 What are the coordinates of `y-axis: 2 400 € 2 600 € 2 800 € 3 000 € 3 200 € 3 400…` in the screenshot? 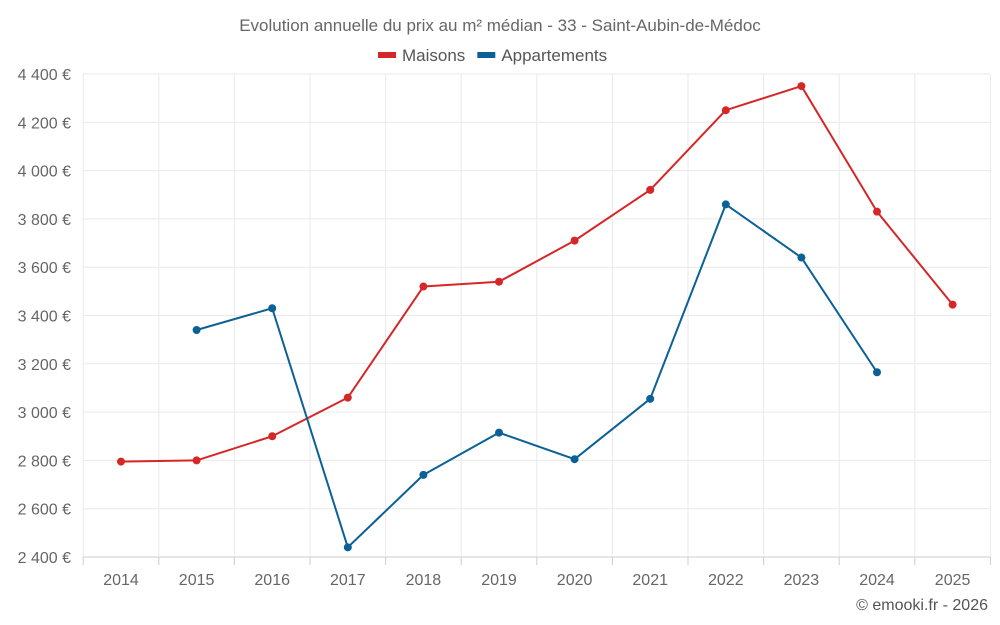 It's located at (44, 317).